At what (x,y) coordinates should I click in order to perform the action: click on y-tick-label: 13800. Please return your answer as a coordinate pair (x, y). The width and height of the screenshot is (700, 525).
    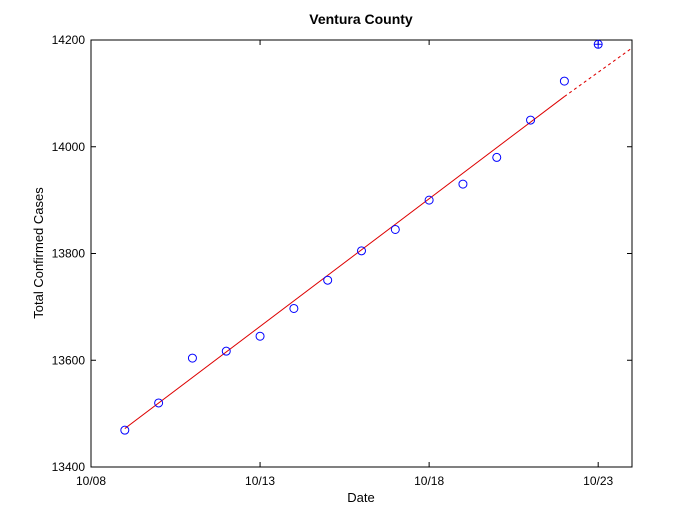
    Looking at the image, I should click on (69, 254).